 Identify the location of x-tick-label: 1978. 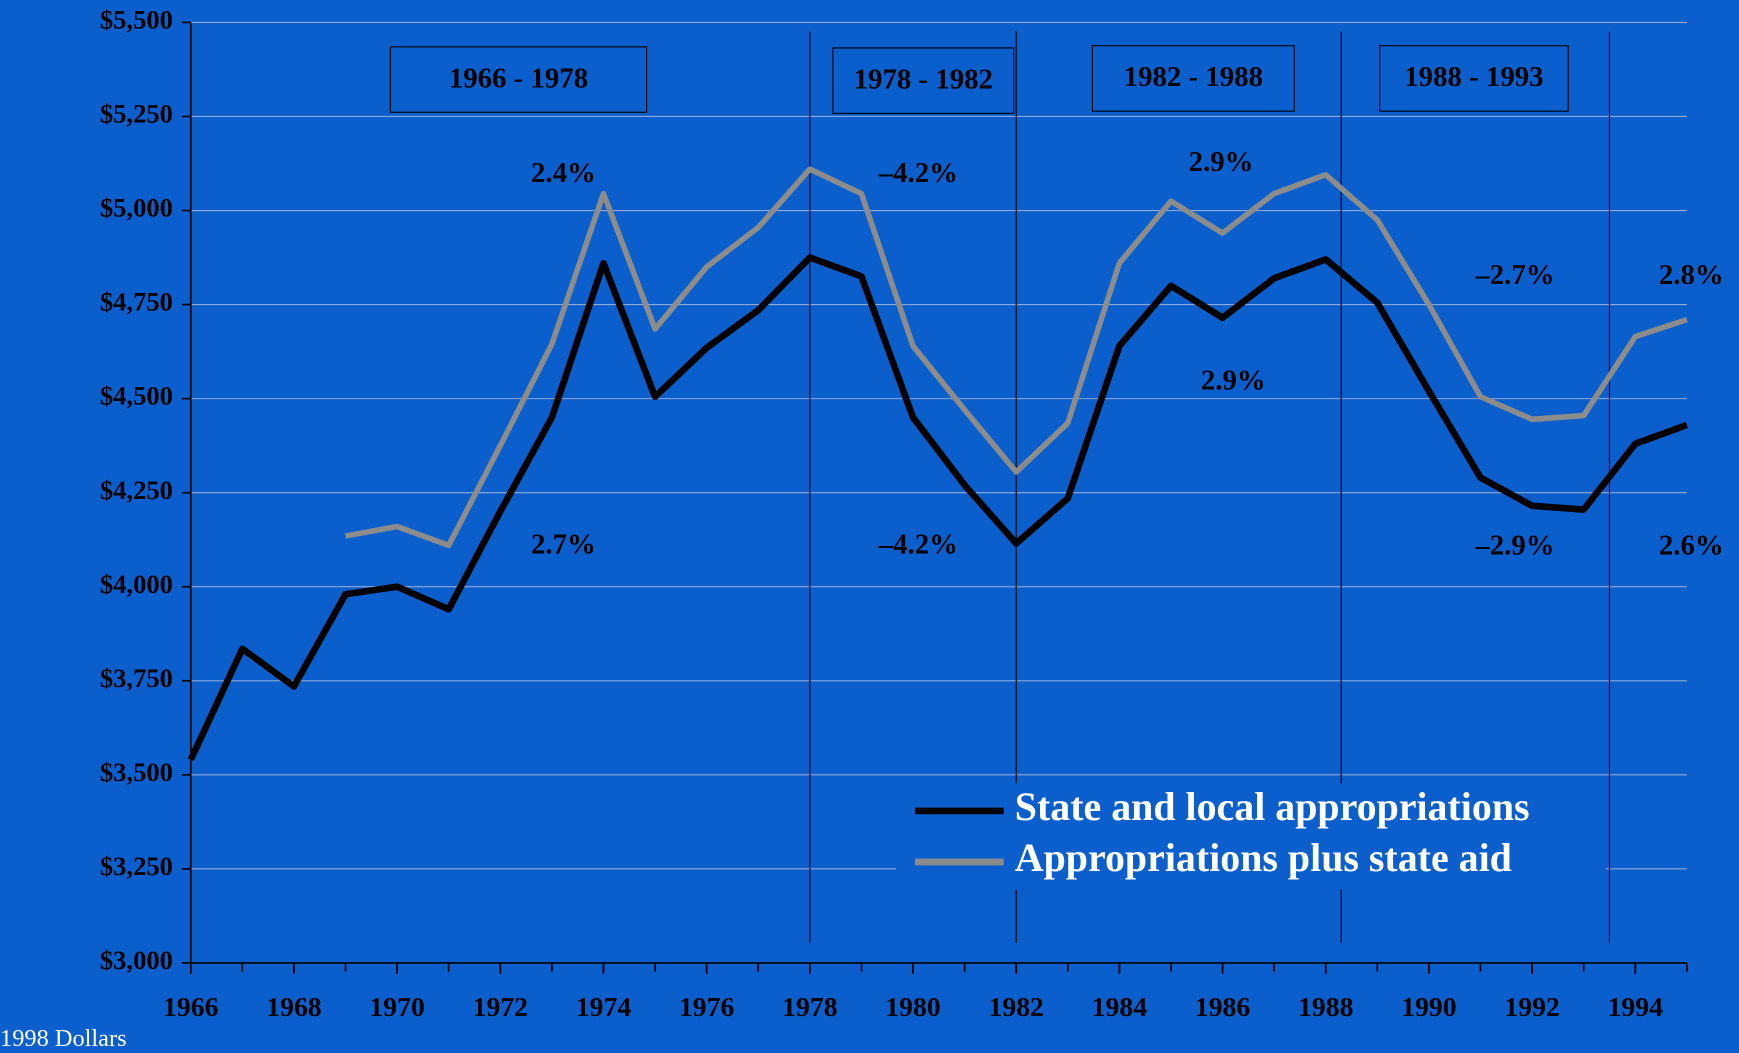
(809, 1006).